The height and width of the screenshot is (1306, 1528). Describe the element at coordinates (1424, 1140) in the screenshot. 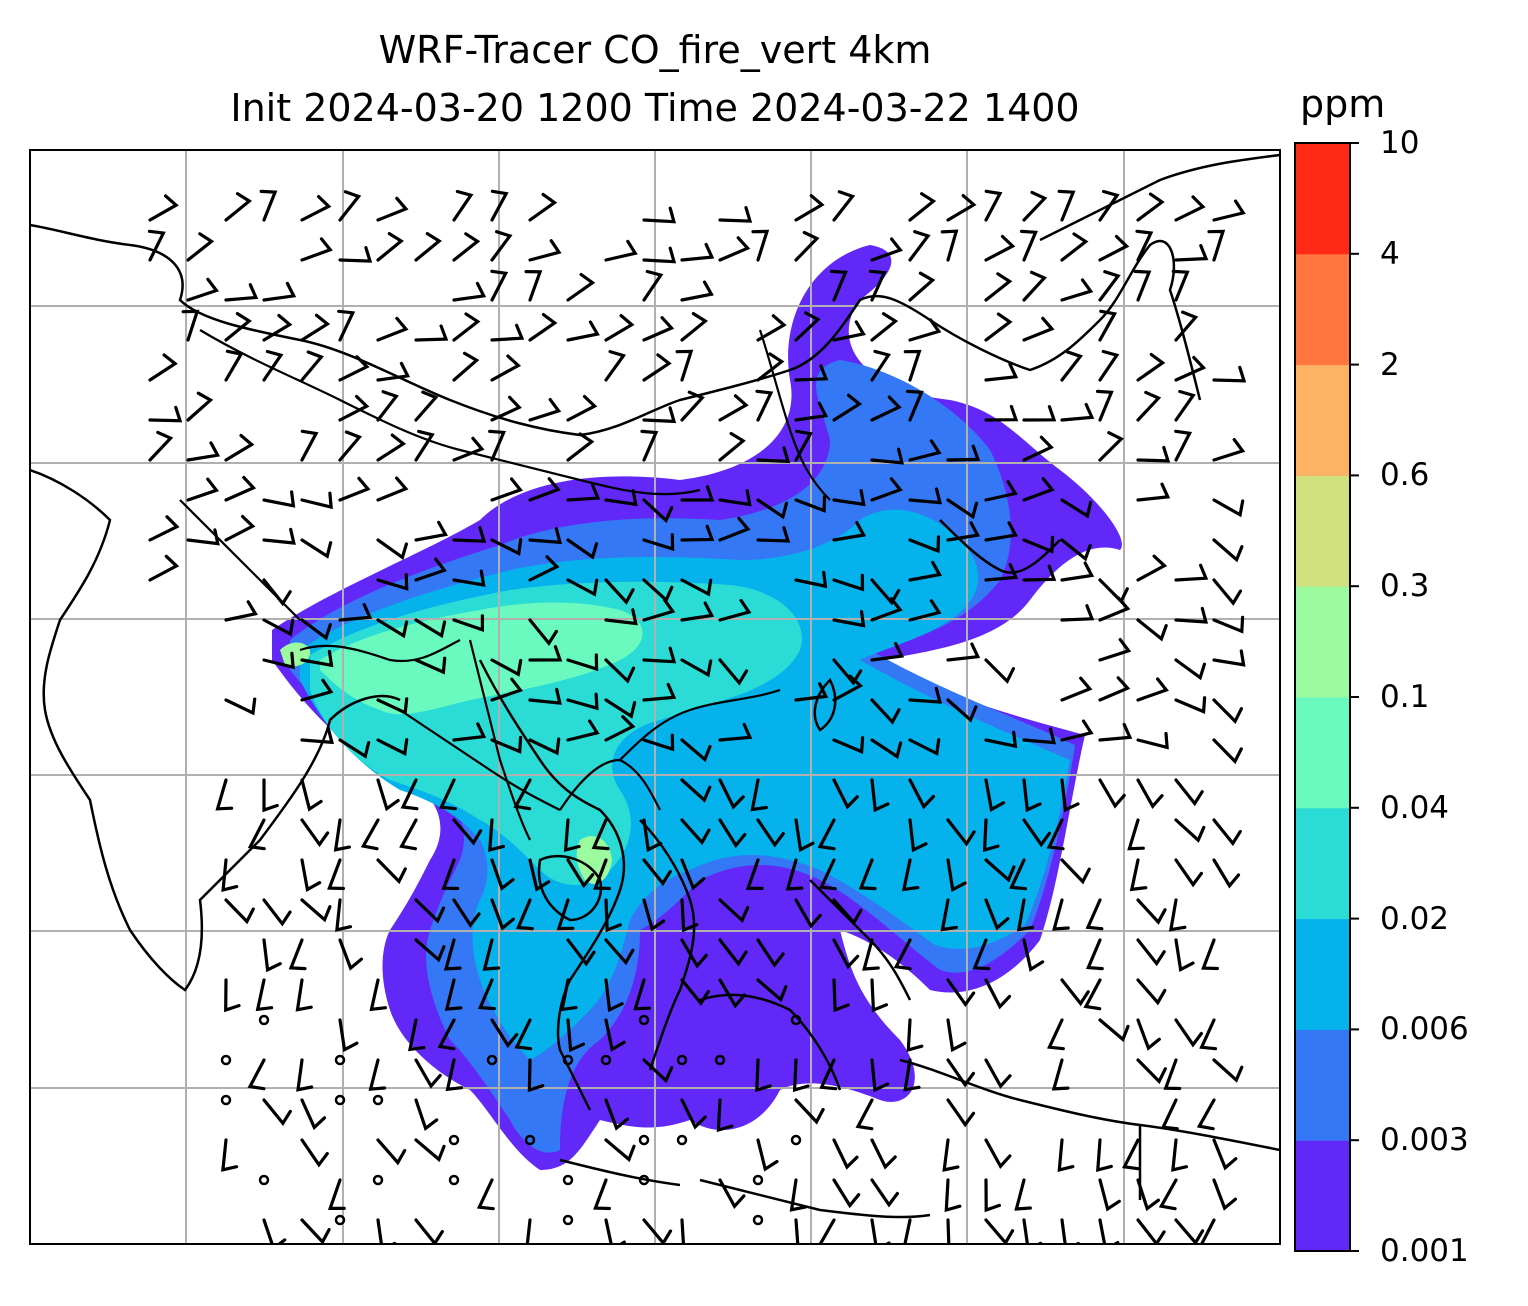

I see `colorbar-tick-label: 0.003` at that location.